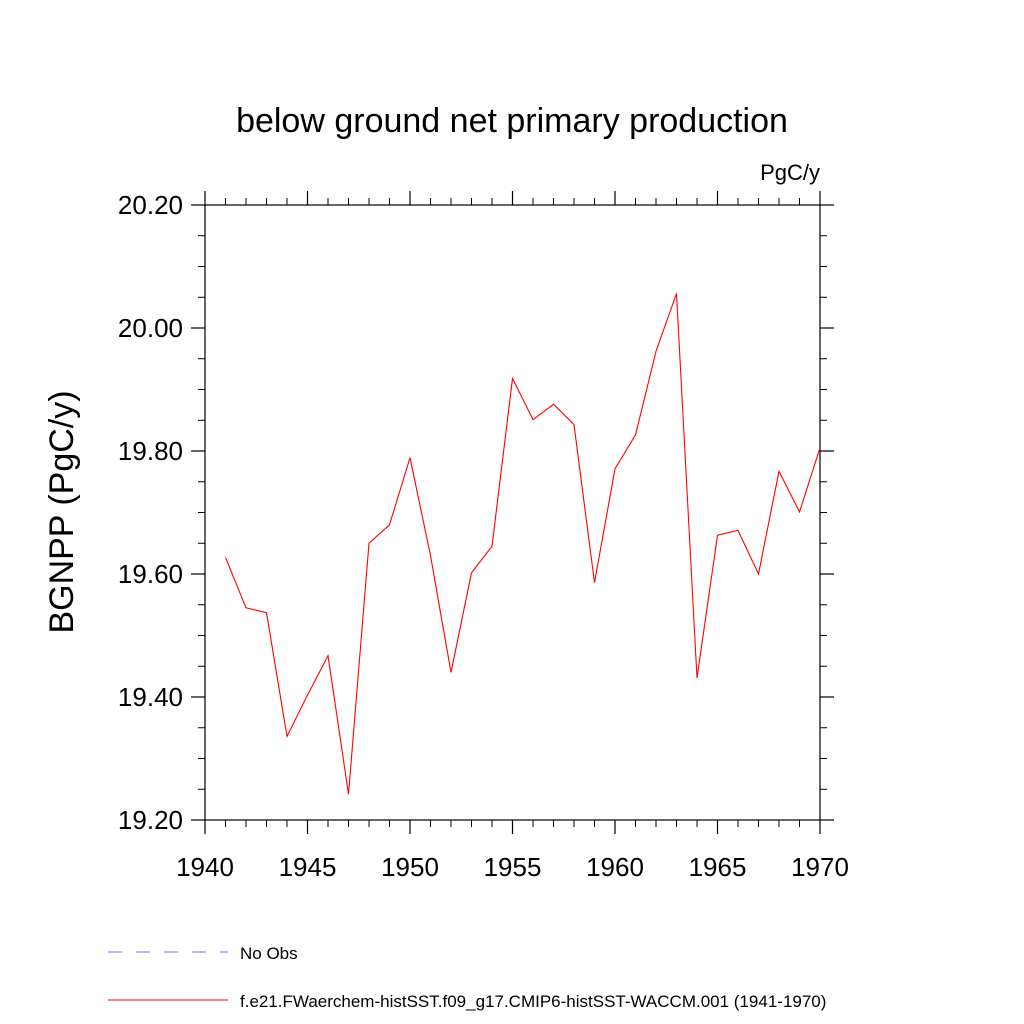  I want to click on x-tick-label: 1945, so click(308, 867).